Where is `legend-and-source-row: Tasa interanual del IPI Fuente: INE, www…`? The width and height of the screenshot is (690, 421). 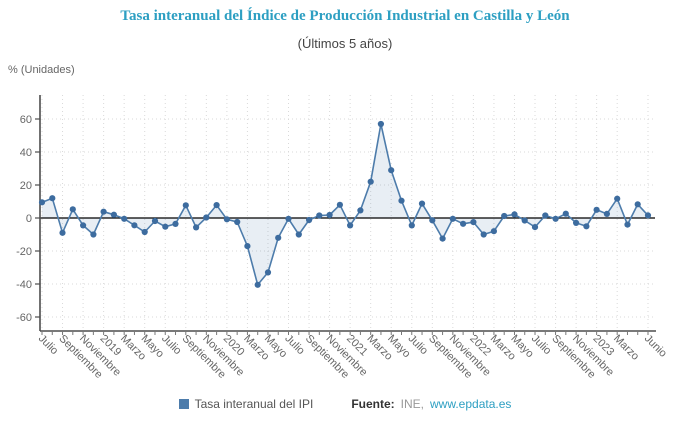
legend-and-source-row: Tasa interanual del IPI Fuente: INE, www… is located at coordinates (345, 404).